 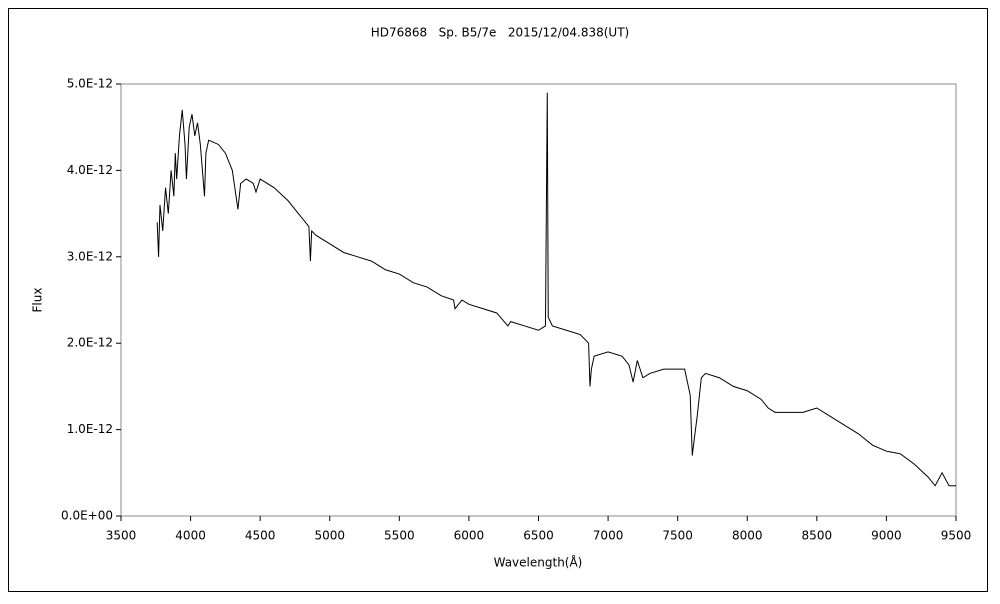 I want to click on y-tick-label: 3.0E-12, so click(x=90, y=256).